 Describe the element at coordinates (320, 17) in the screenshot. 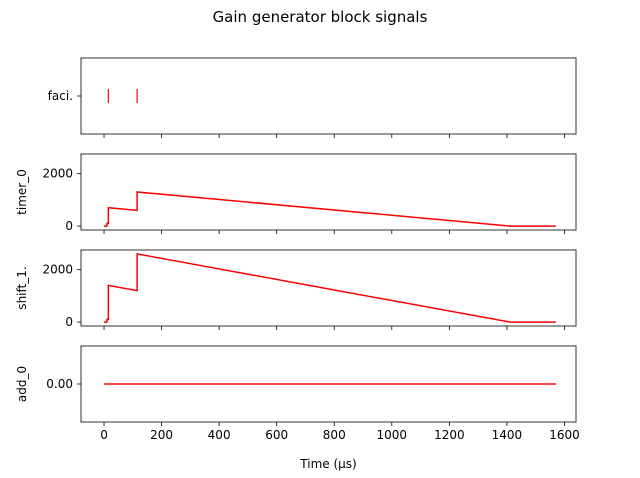

I see `chart-title: Gain generator block signals` at that location.